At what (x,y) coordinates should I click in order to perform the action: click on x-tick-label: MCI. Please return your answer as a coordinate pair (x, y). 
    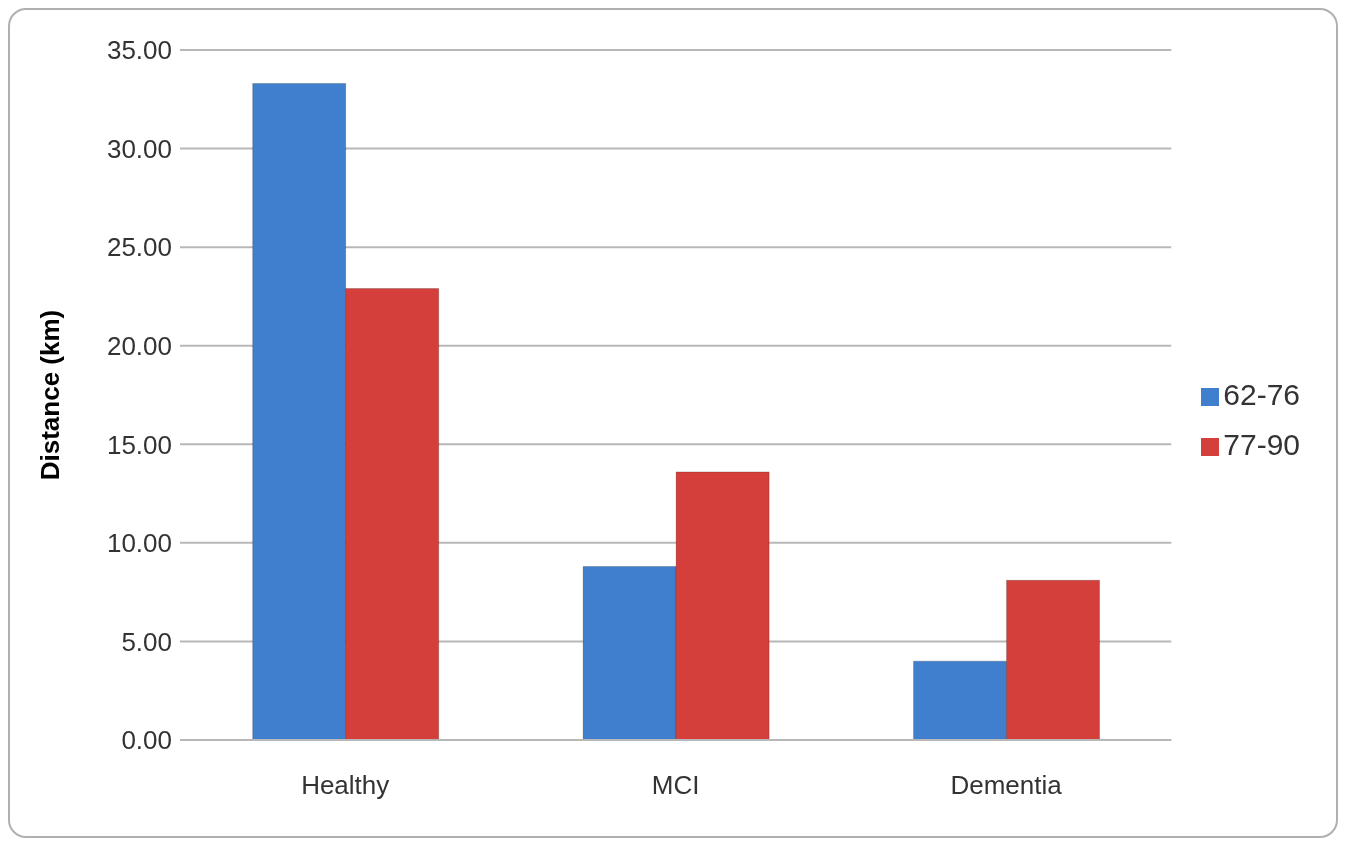
    Looking at the image, I should click on (675, 785).